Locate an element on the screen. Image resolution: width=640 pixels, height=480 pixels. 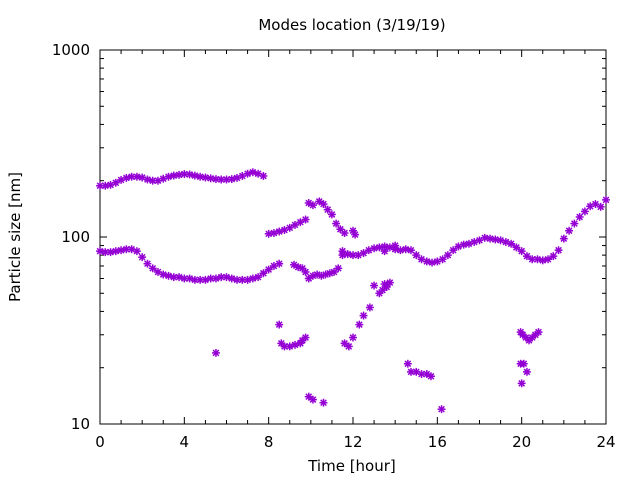
y-axis-tick-labels: 10 100 1000 is located at coordinates (71, 237).